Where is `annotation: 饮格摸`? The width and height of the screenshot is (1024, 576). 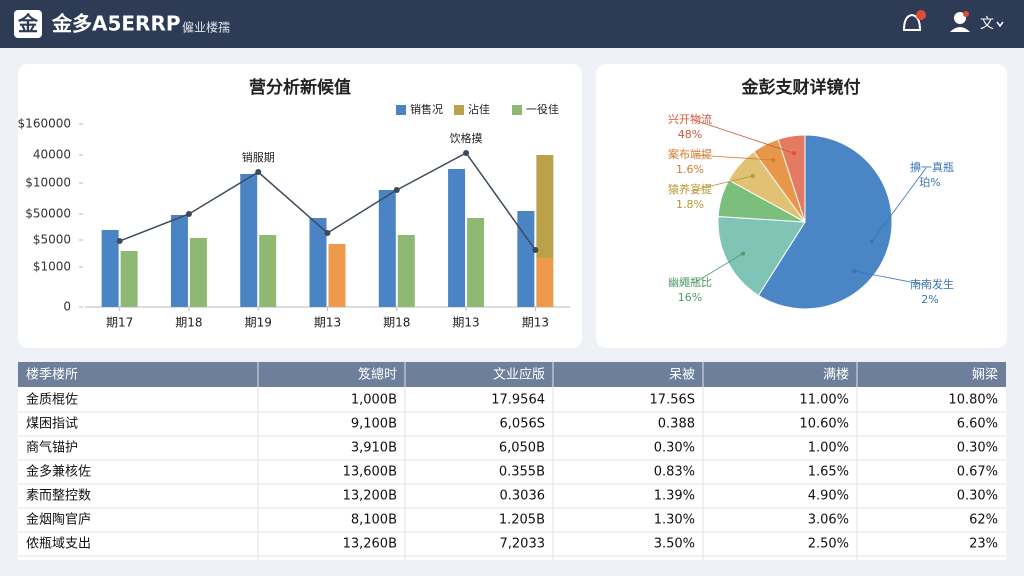
annotation: 饮格摸 is located at coordinates (466, 138).